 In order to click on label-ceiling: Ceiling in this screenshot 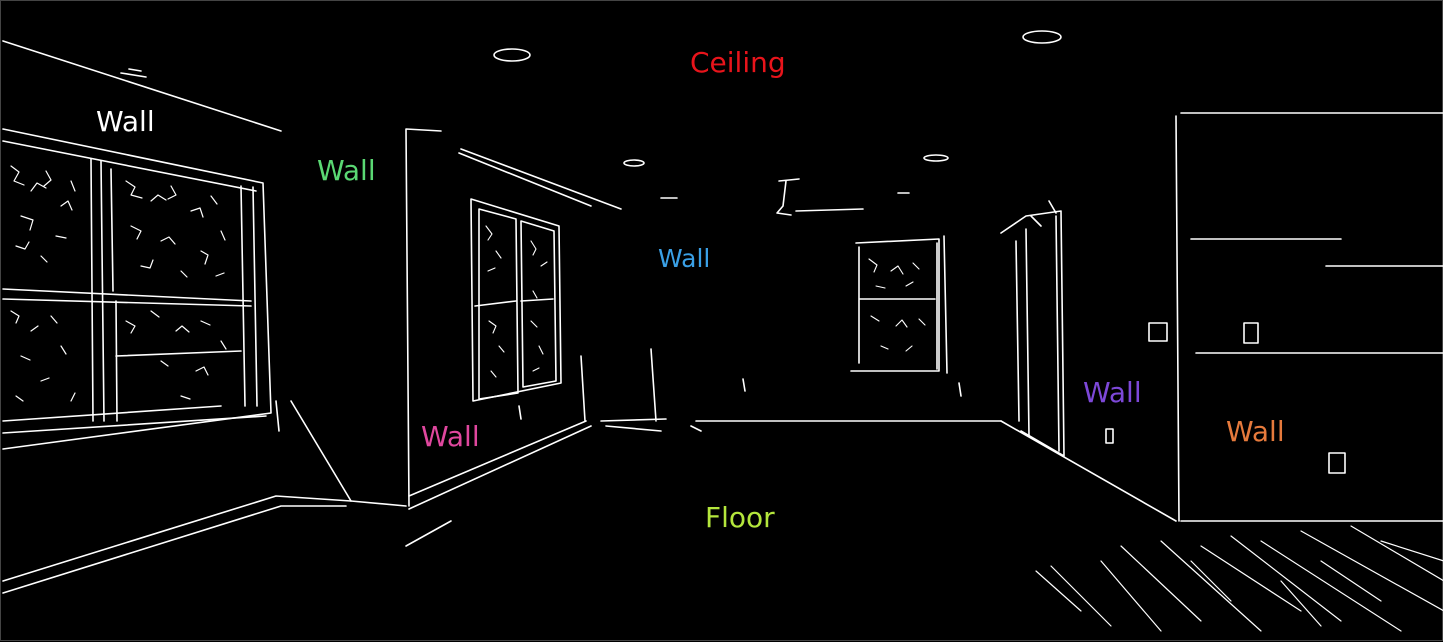, I will do `click(738, 62)`.